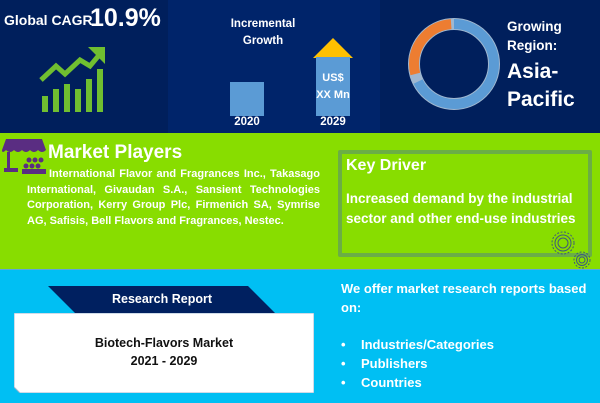 This screenshot has width=600, height=403. Describe the element at coordinates (333, 78) in the screenshot. I see `bar-value-currency: US$` at that location.